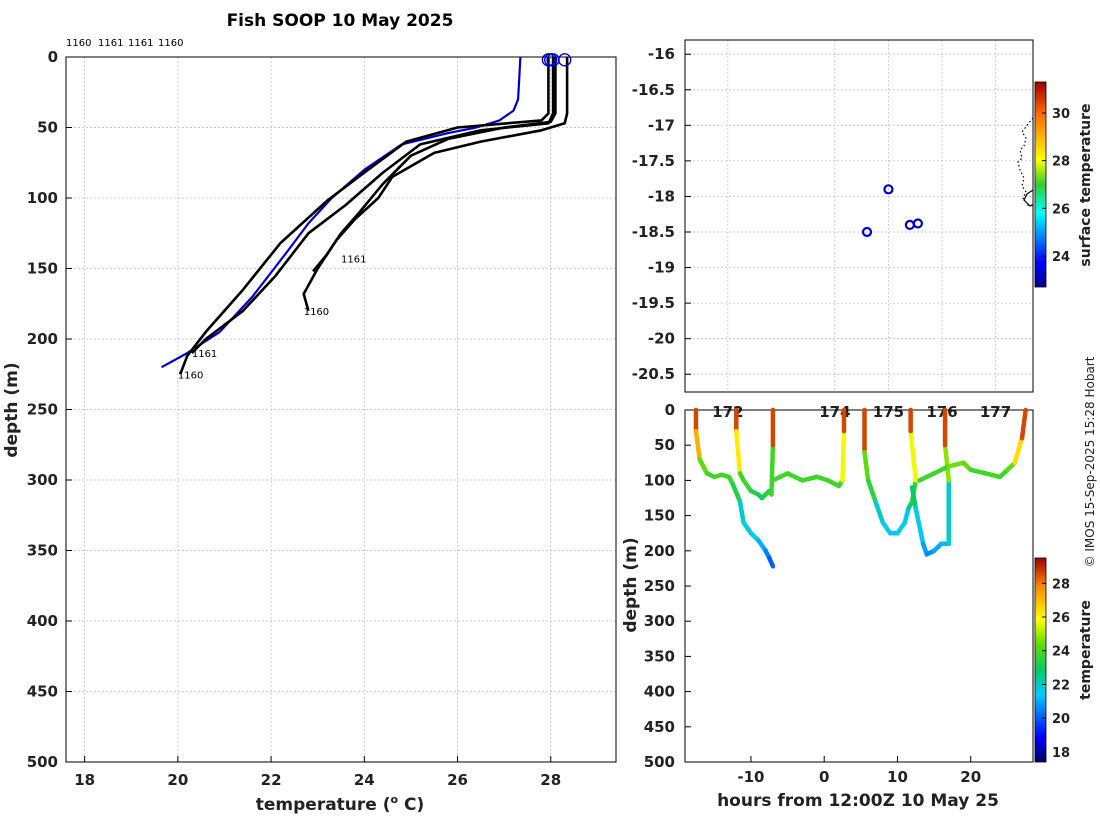 This screenshot has height=820, width=1100. I want to click on profile-ytick-label: 150, so click(42, 269).